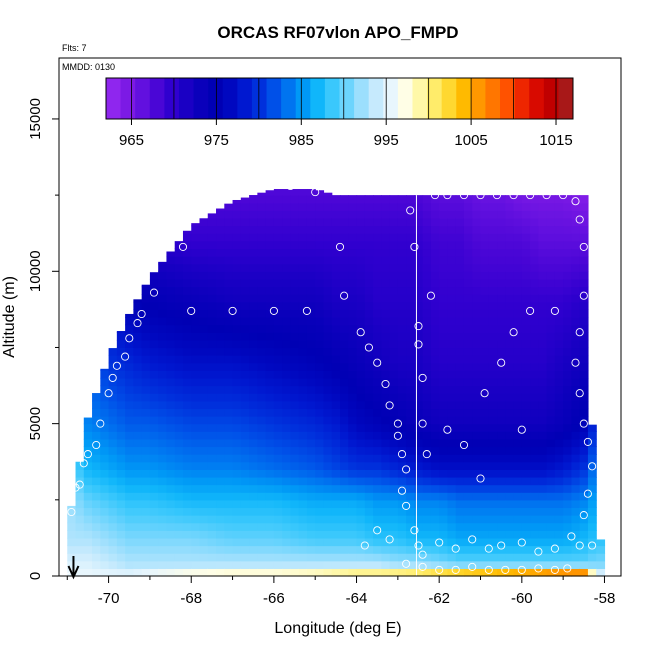  I want to click on x-axis-label: Longitude (deg E), so click(337, 628).